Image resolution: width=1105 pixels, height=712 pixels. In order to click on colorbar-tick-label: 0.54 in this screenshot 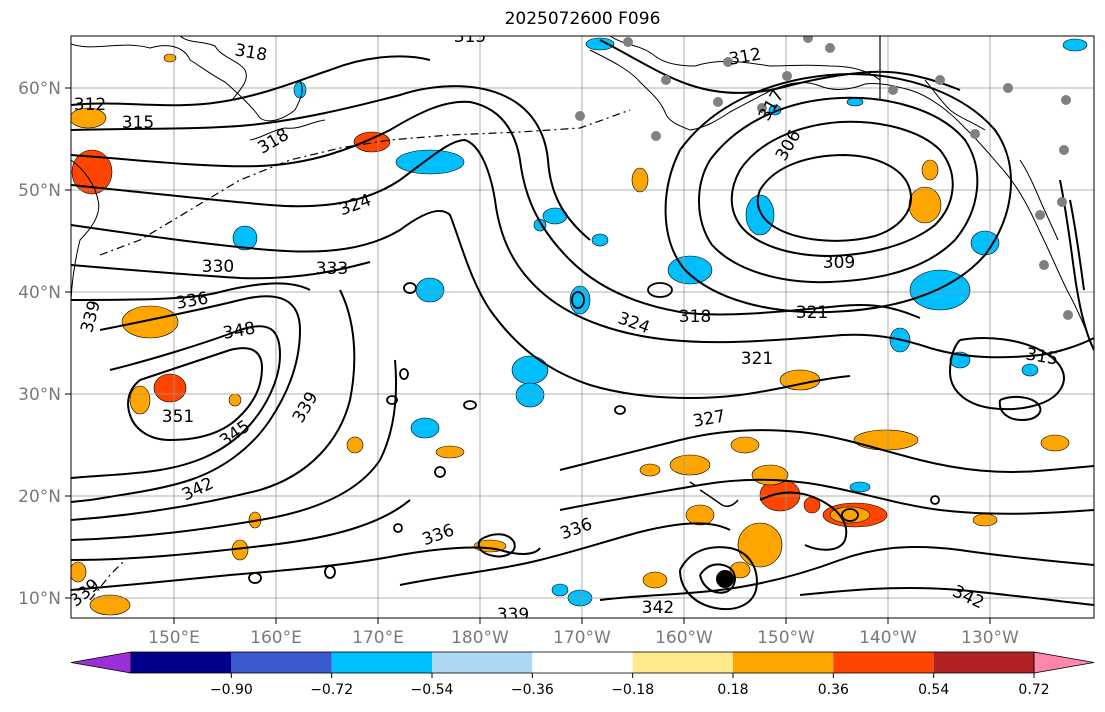, I will do `click(933, 690)`.